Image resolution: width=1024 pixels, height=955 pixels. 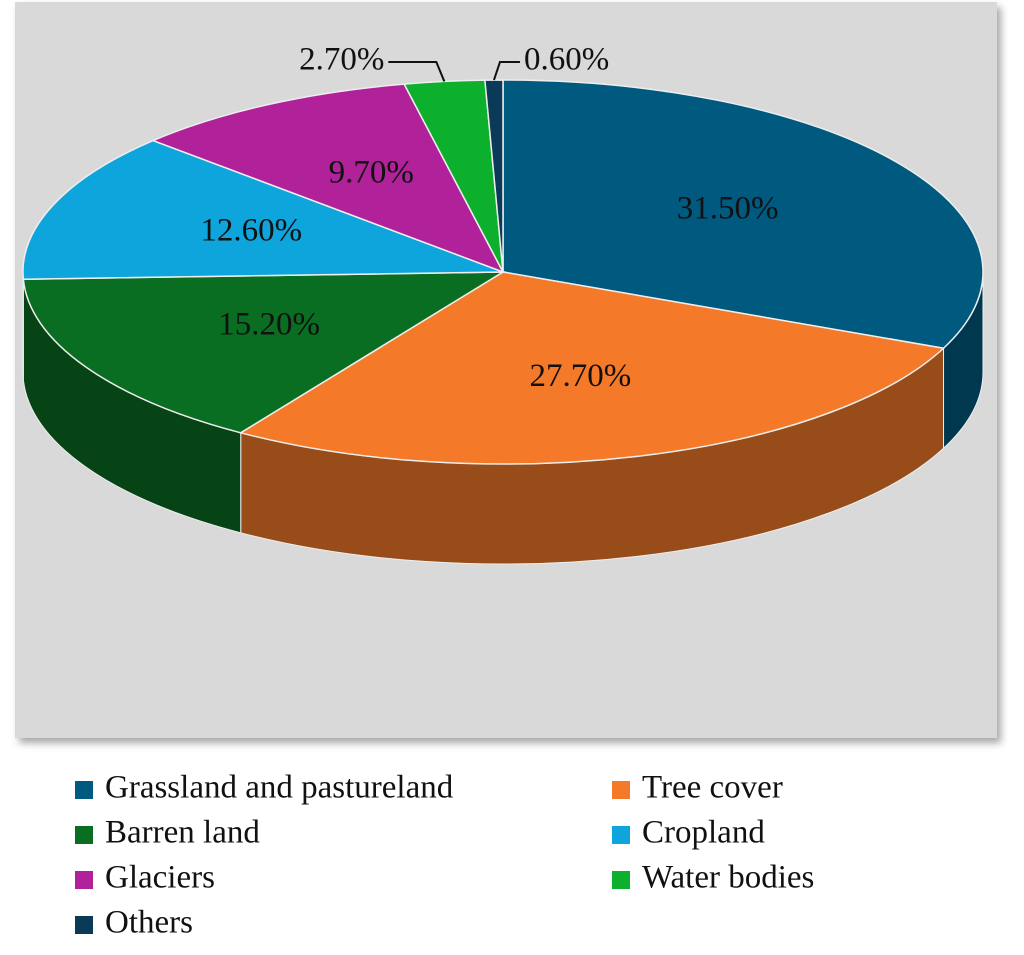 What do you see at coordinates (728, 208) in the screenshot?
I see `data-label: 31.50%` at bounding box center [728, 208].